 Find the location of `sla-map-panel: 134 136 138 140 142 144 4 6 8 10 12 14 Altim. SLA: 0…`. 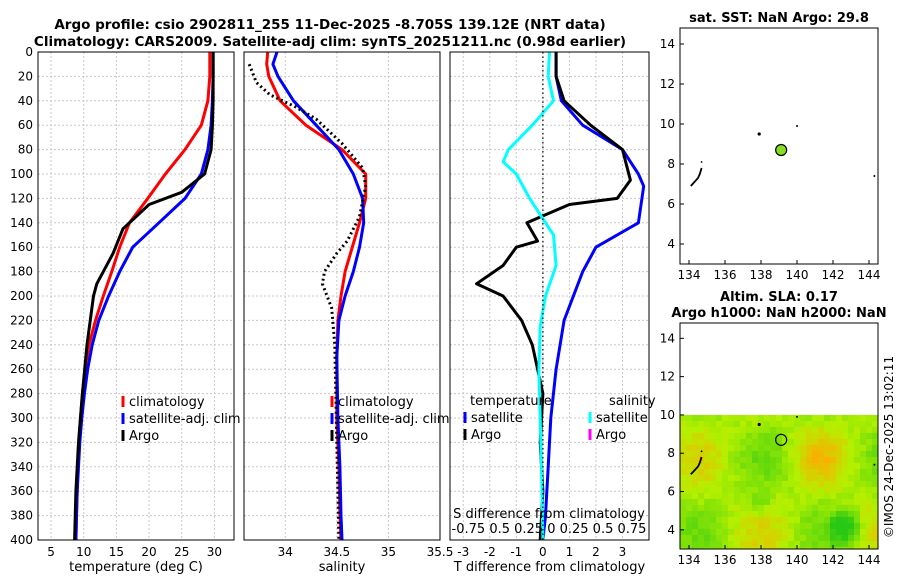

sla-map-panel: 134 136 138 140 142 144 4 6 8 10 12 14 Altim. SLA: 0… is located at coordinates (773, 428).